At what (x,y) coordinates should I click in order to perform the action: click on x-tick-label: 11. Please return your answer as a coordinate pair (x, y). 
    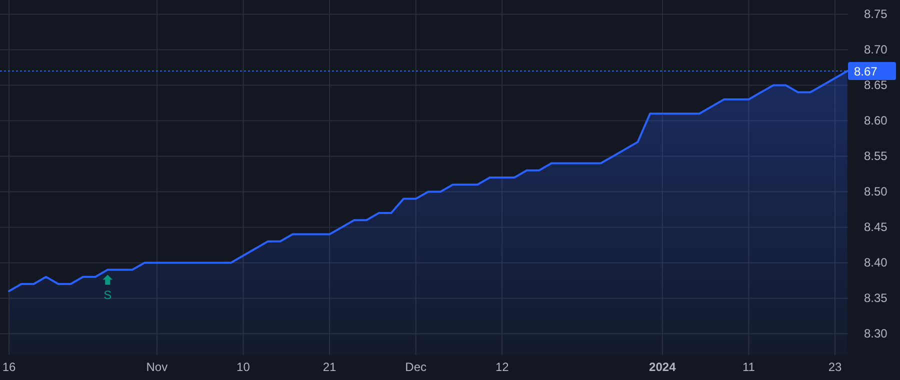
    Looking at the image, I should click on (749, 367).